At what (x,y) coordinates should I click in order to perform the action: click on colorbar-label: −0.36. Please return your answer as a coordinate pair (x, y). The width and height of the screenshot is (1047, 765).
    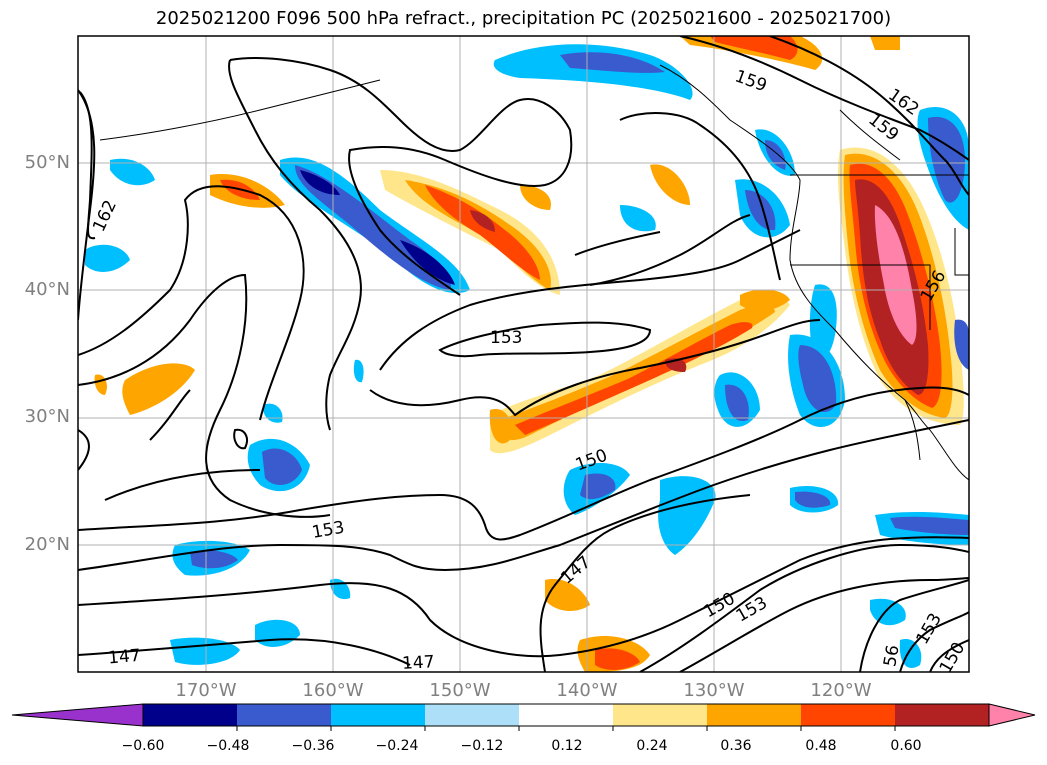
    Looking at the image, I should click on (313, 746).